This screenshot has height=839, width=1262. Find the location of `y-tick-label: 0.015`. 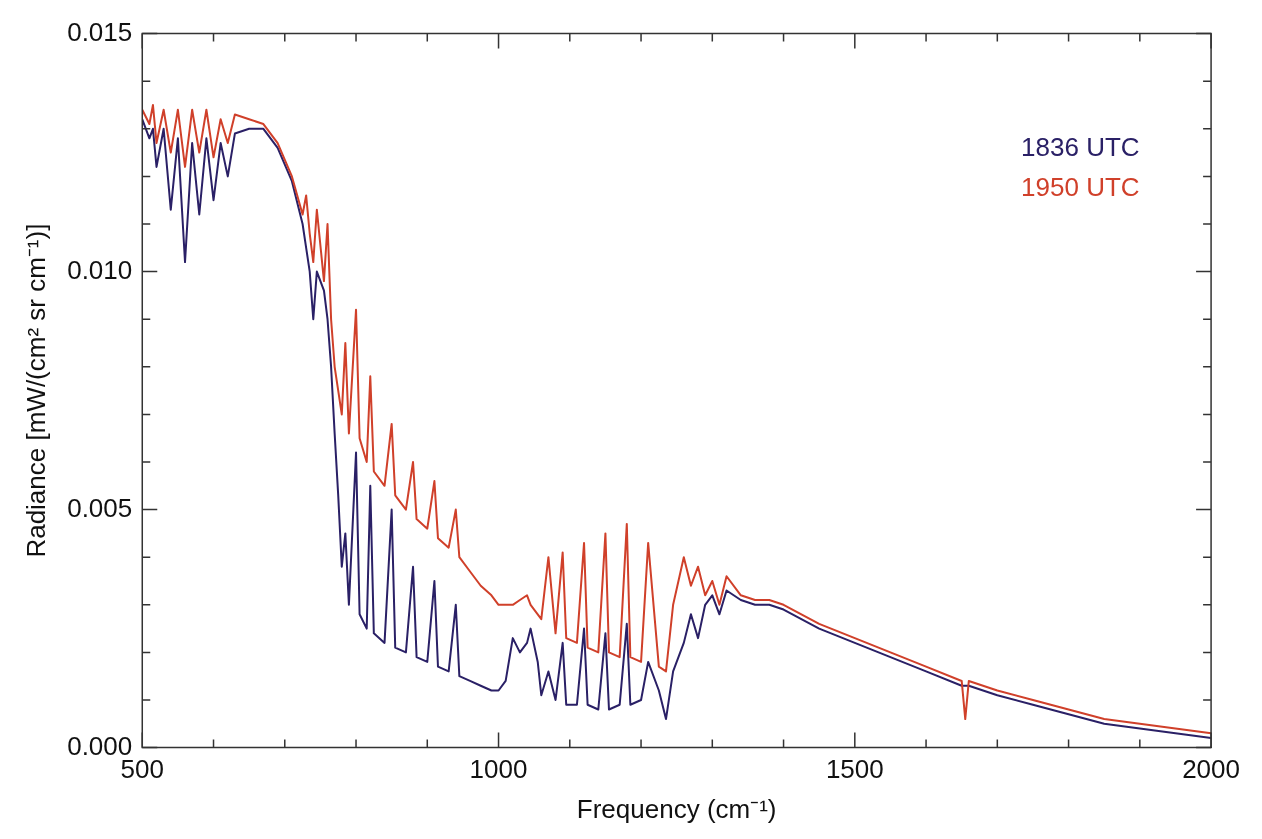

y-tick-label: 0.015 is located at coordinates (100, 31).